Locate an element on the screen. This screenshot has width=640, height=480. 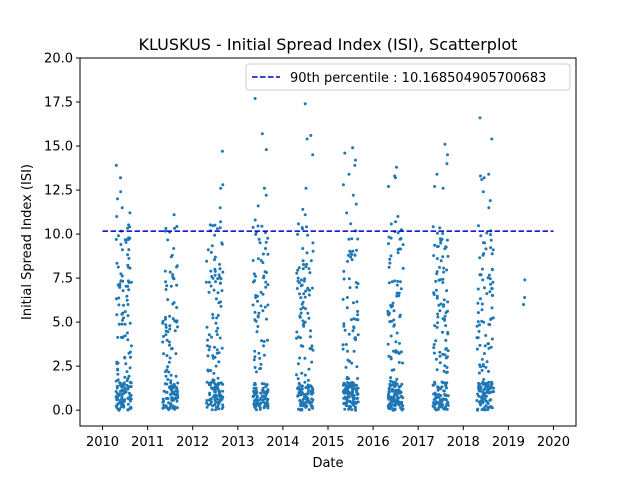
y-axis-label: Initial Spread Index (ISI) is located at coordinates (27, 242).